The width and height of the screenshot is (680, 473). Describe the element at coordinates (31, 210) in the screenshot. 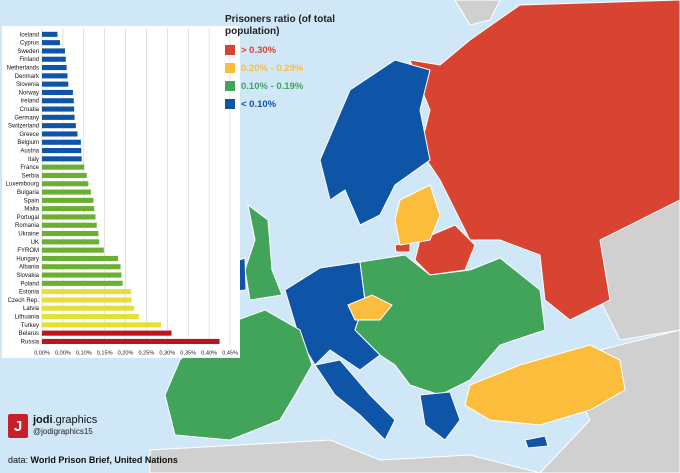

I see `category-label: Malta` at that location.